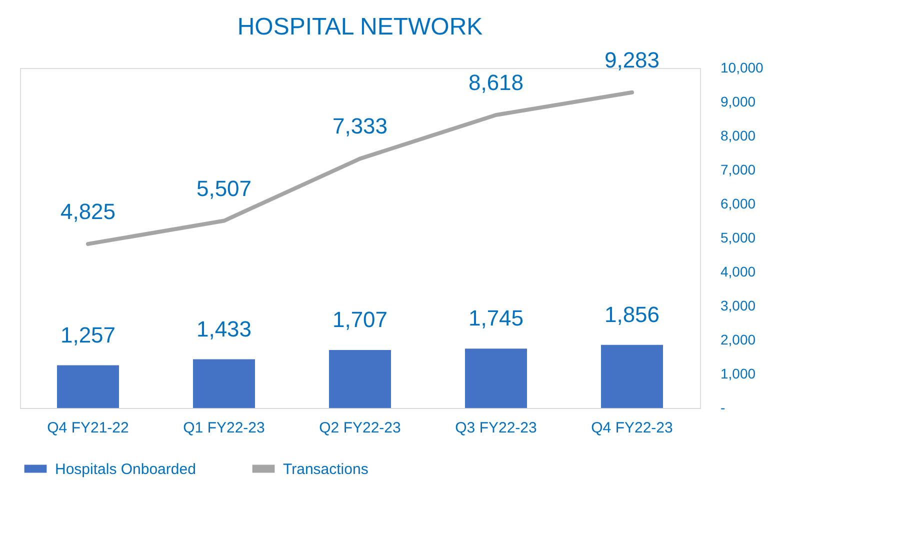  I want to click on y-tick-label: 5,000, so click(738, 238).